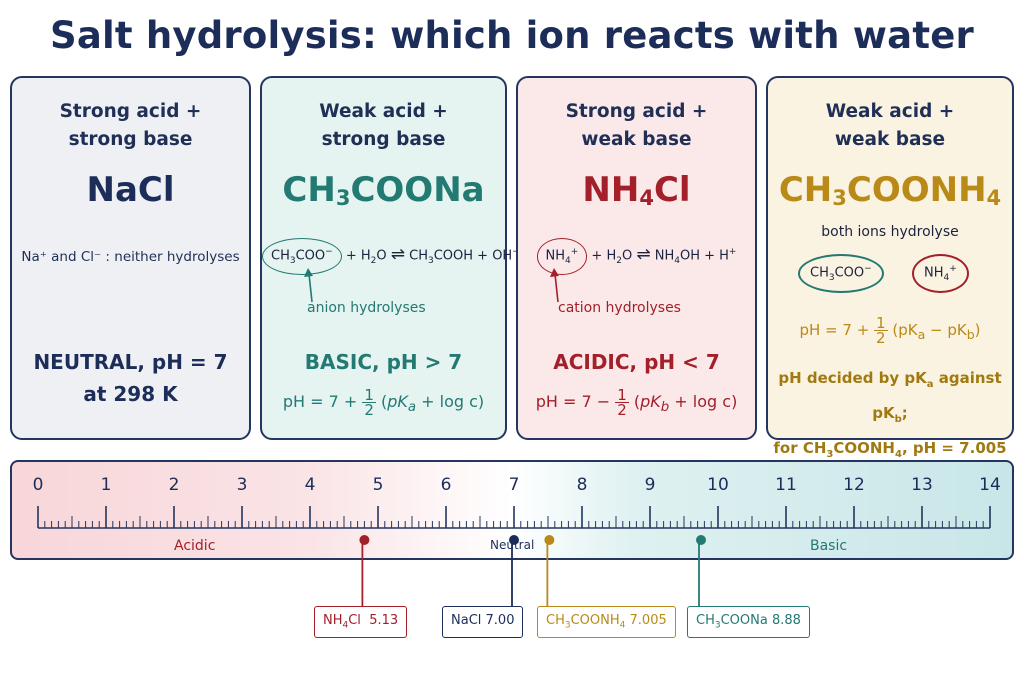 The width and height of the screenshot is (1024, 683). What do you see at coordinates (890, 232) in the screenshot?
I see `hydrolysis-note: both ions hydrolyse` at bounding box center [890, 232].